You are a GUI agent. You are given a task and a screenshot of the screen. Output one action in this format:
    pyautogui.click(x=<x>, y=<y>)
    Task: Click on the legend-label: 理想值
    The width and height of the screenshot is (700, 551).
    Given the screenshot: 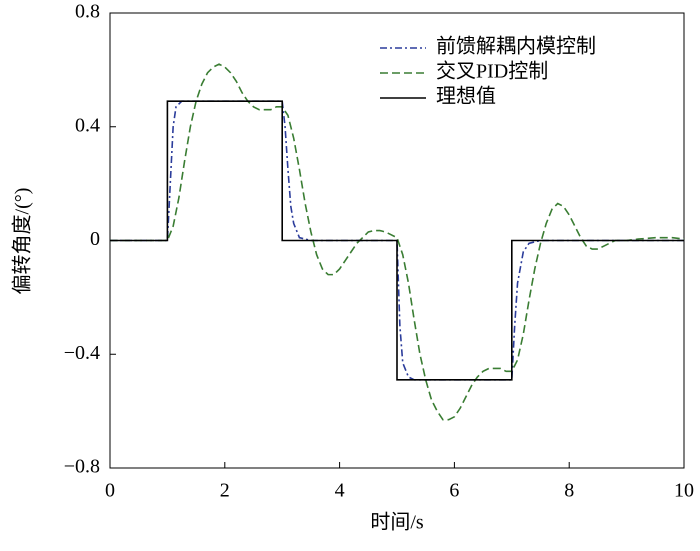 What is the action you would take?
    pyautogui.click(x=466, y=96)
    